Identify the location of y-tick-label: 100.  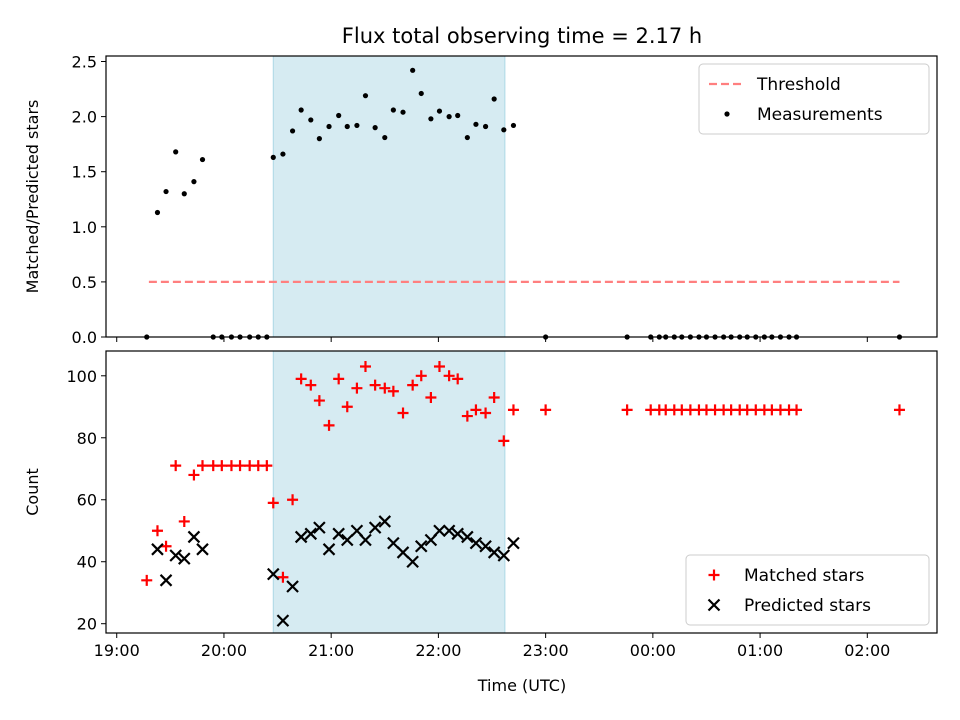
(81, 376).